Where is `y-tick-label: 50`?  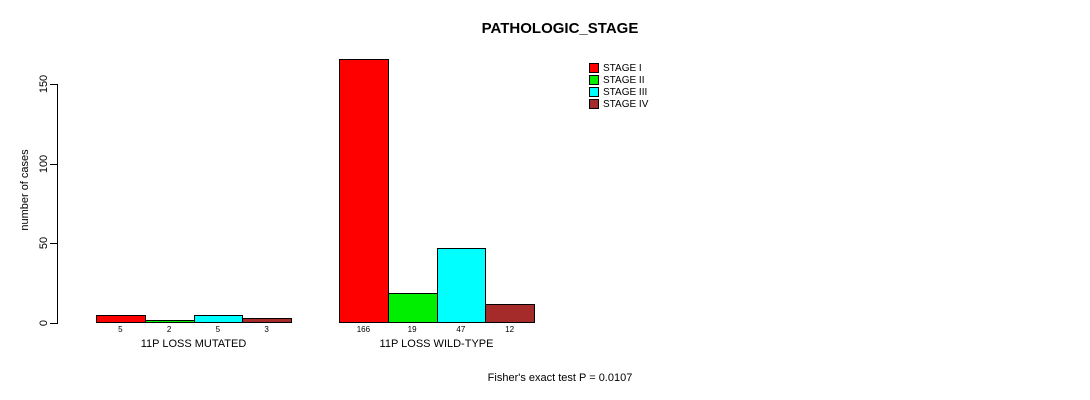 y-tick-label: 50 is located at coordinates (44, 243).